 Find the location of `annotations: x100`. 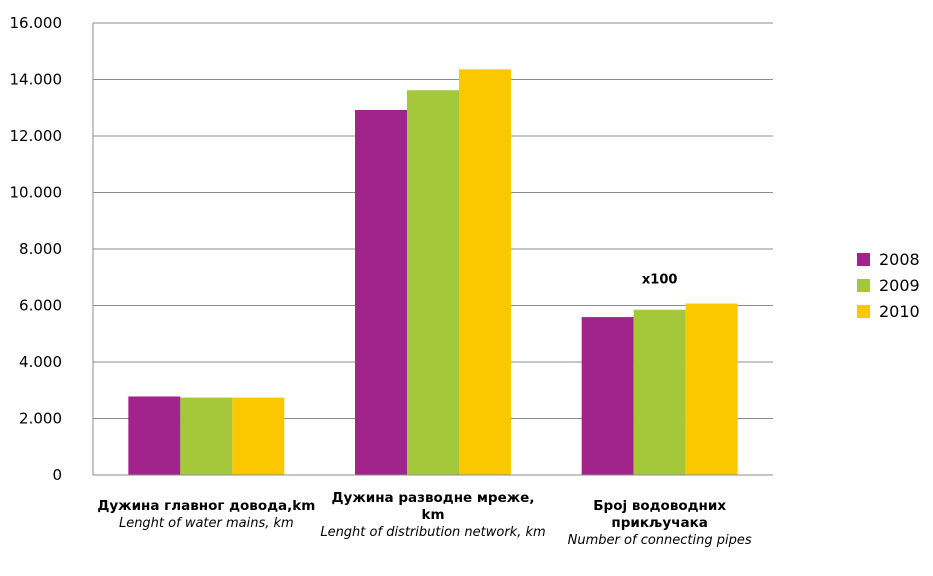

annotations: x100 is located at coordinates (660, 280).